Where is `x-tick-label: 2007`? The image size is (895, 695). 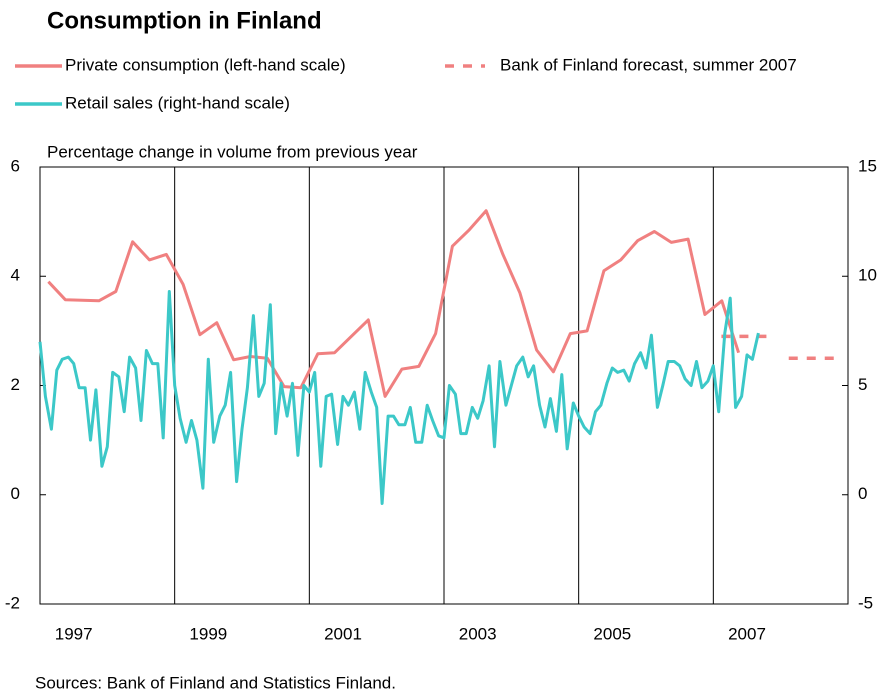 x-tick-label: 2007 is located at coordinates (747, 633).